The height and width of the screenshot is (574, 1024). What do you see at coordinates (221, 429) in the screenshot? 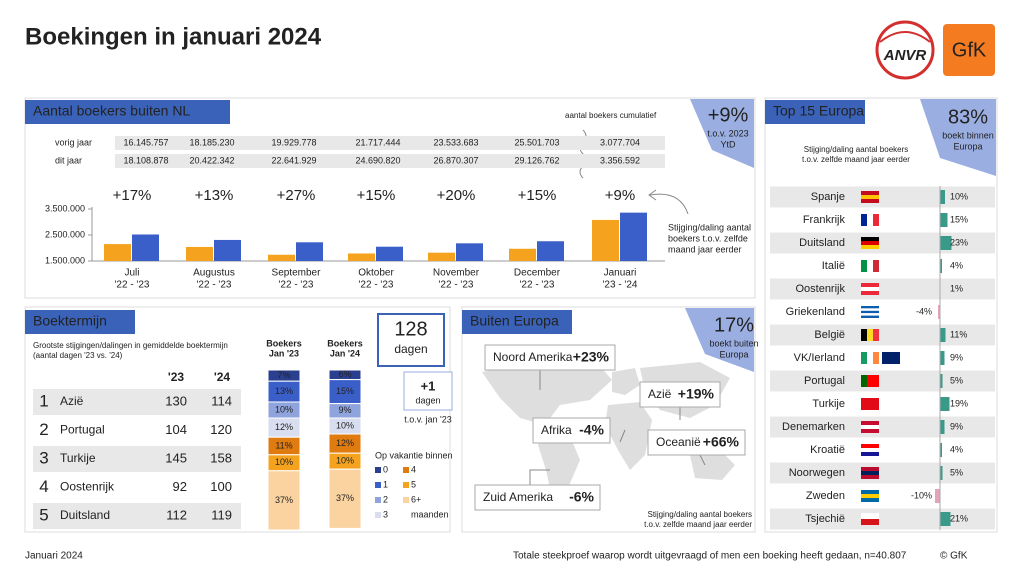
I see `cell: 120` at bounding box center [221, 429].